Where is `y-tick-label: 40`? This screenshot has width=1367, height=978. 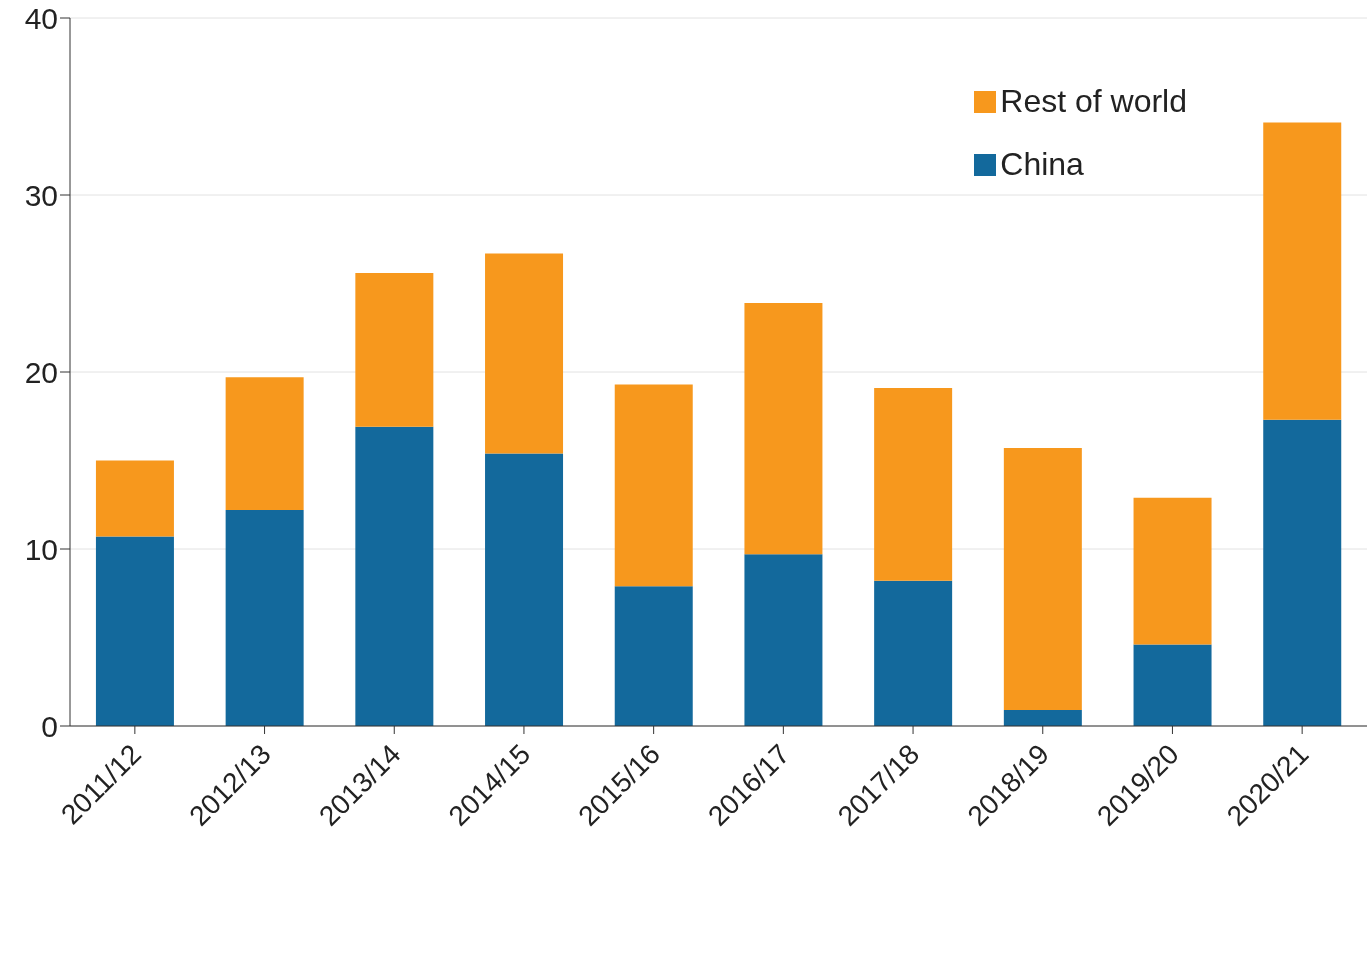 y-tick-label: 40 is located at coordinates (41, 18).